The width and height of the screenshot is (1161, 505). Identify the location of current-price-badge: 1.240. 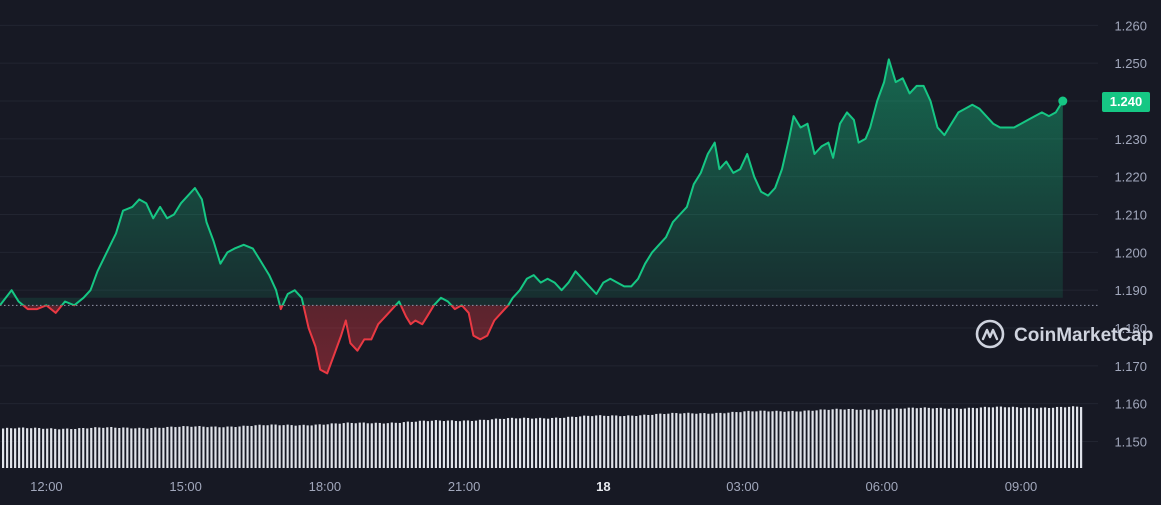
(1126, 102).